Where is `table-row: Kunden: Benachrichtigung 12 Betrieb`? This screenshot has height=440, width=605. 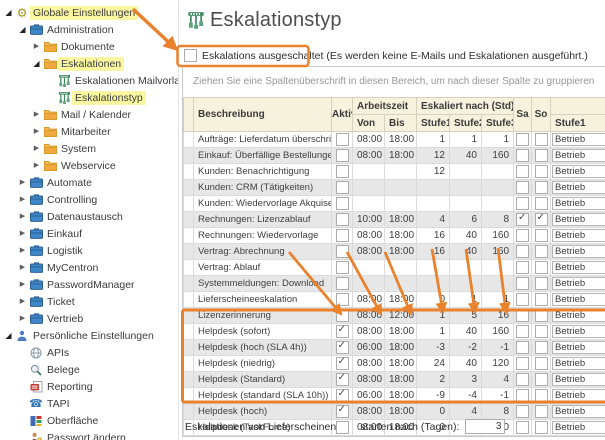 table-row: Kunden: Benachrichtigung 12 Betrieb is located at coordinates (394, 171).